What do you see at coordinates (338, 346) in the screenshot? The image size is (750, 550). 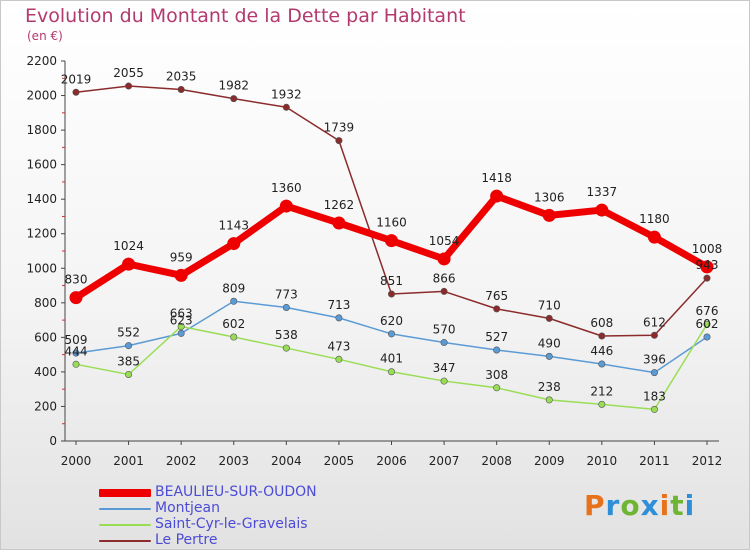 I see `data-label-saint-cyr-le-gravelais: 473` at bounding box center [338, 346].